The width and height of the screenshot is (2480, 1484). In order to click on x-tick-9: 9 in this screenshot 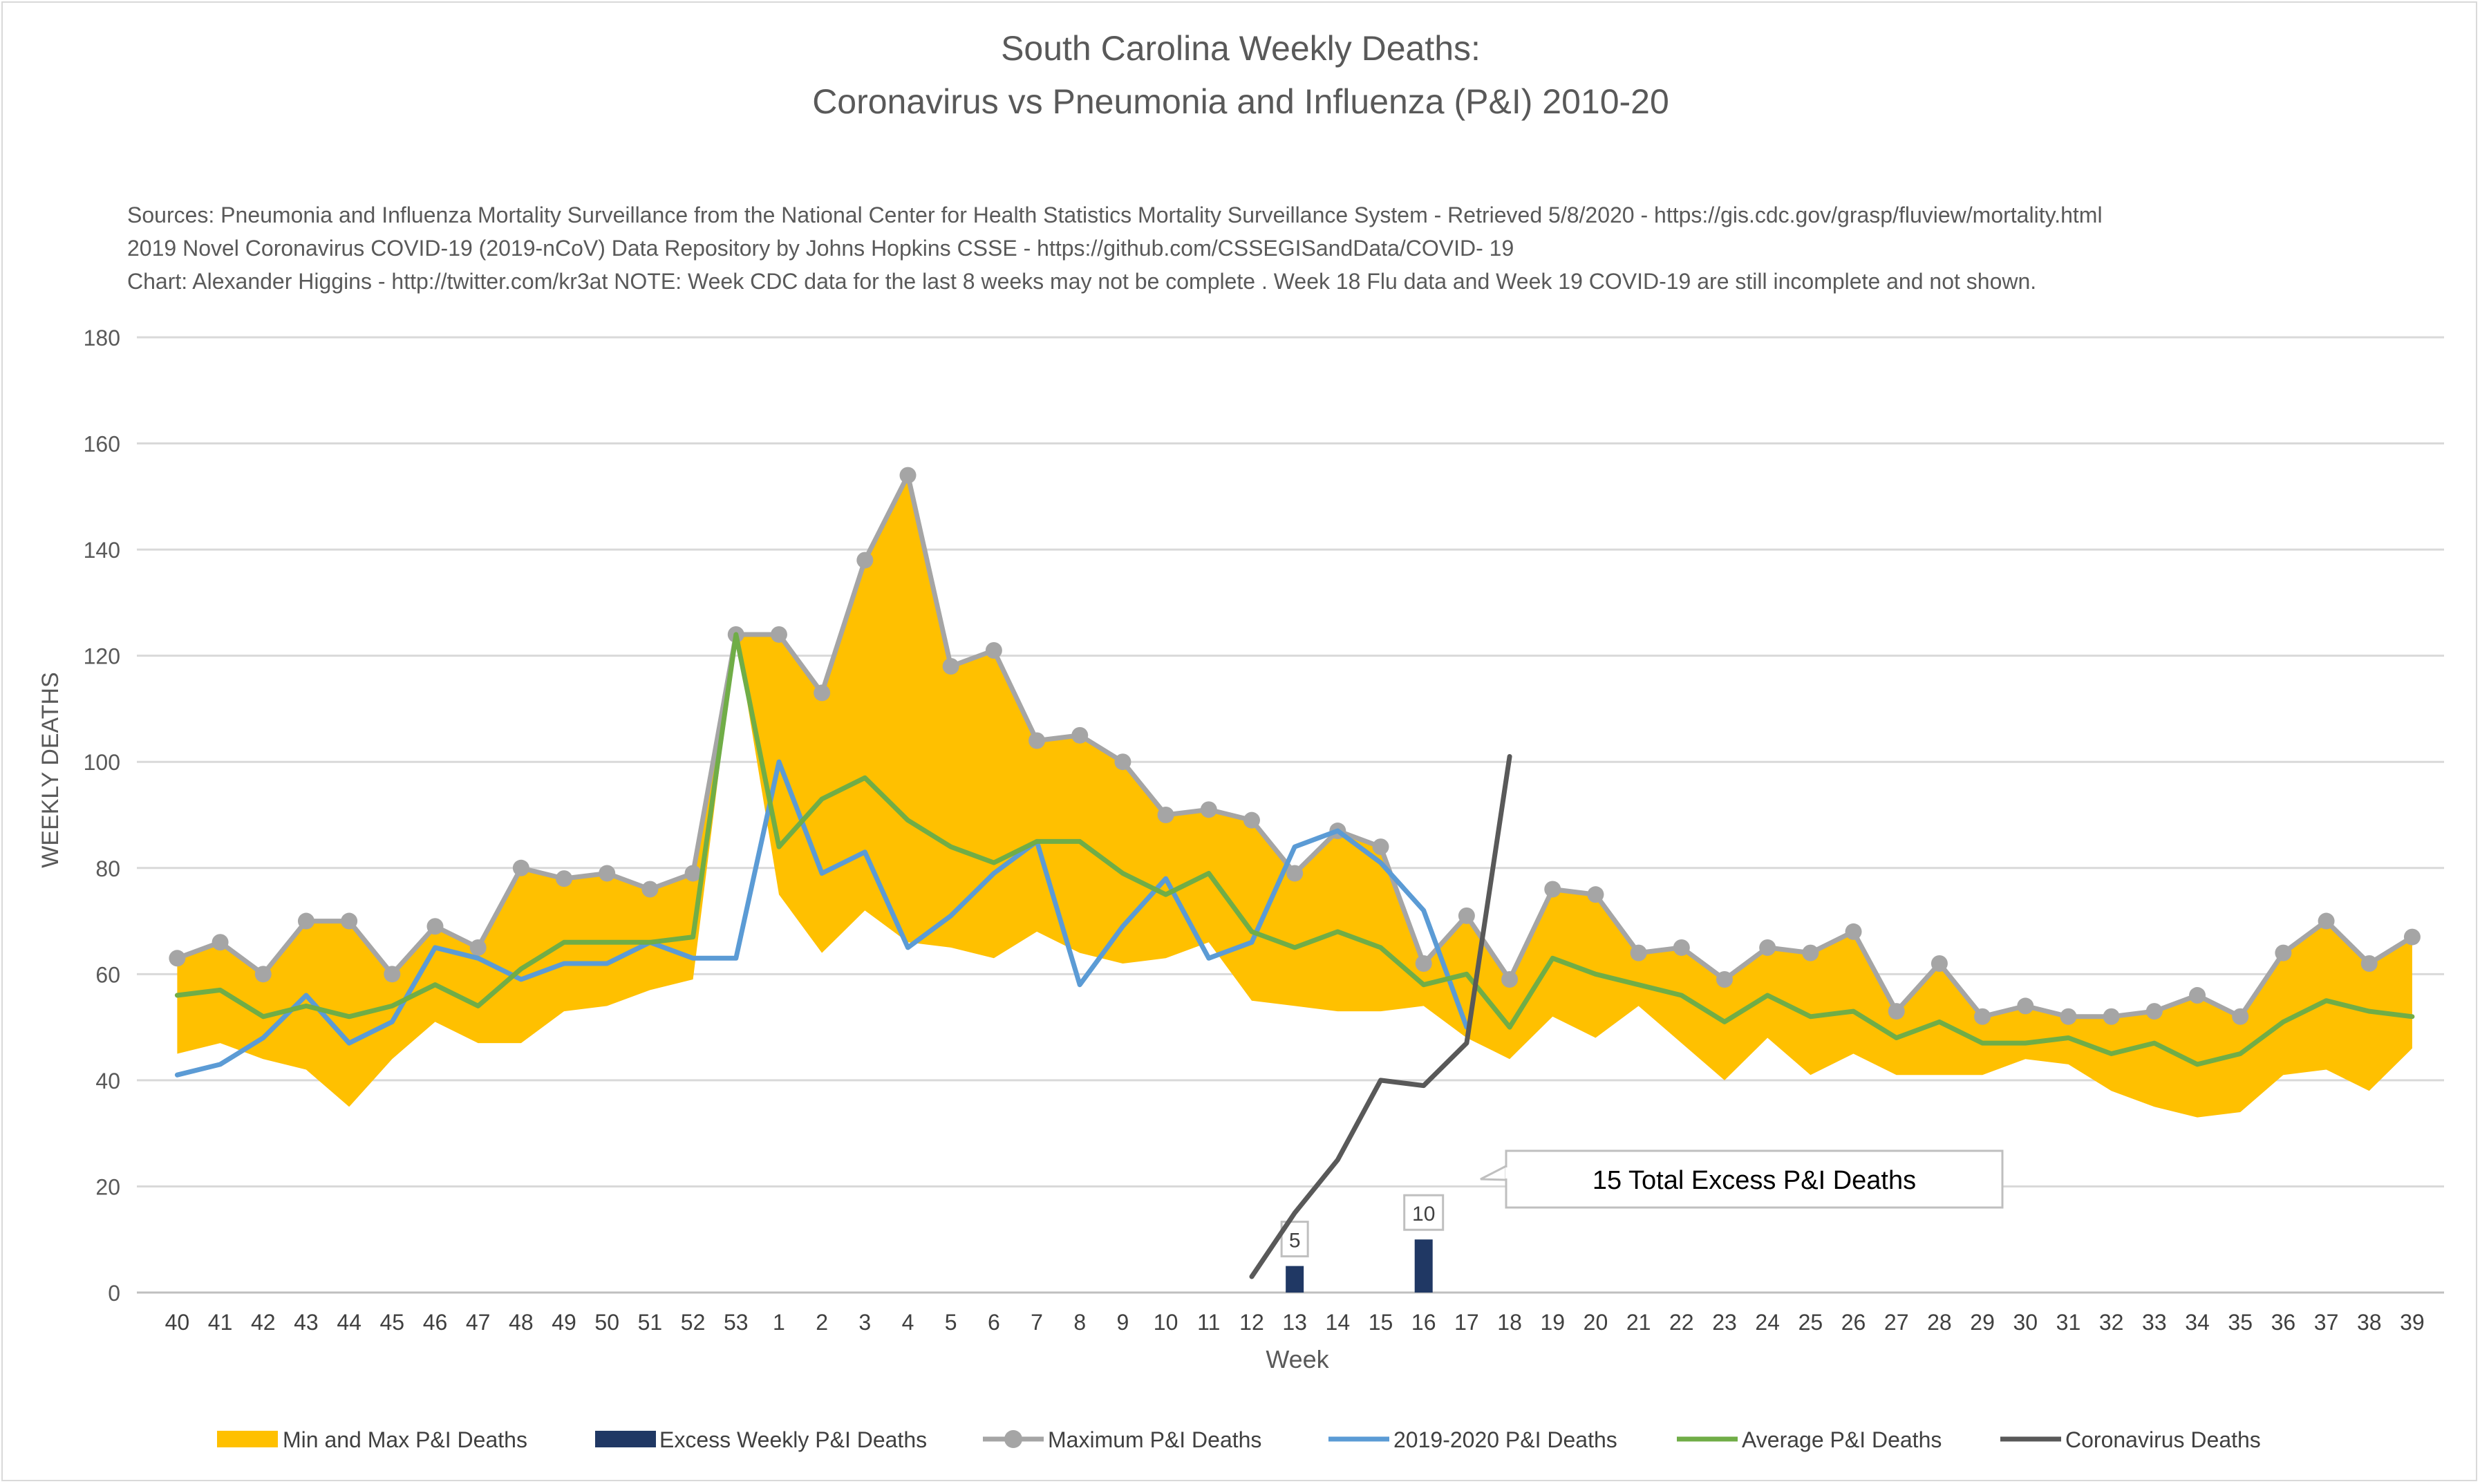, I will do `click(1123, 1322)`.